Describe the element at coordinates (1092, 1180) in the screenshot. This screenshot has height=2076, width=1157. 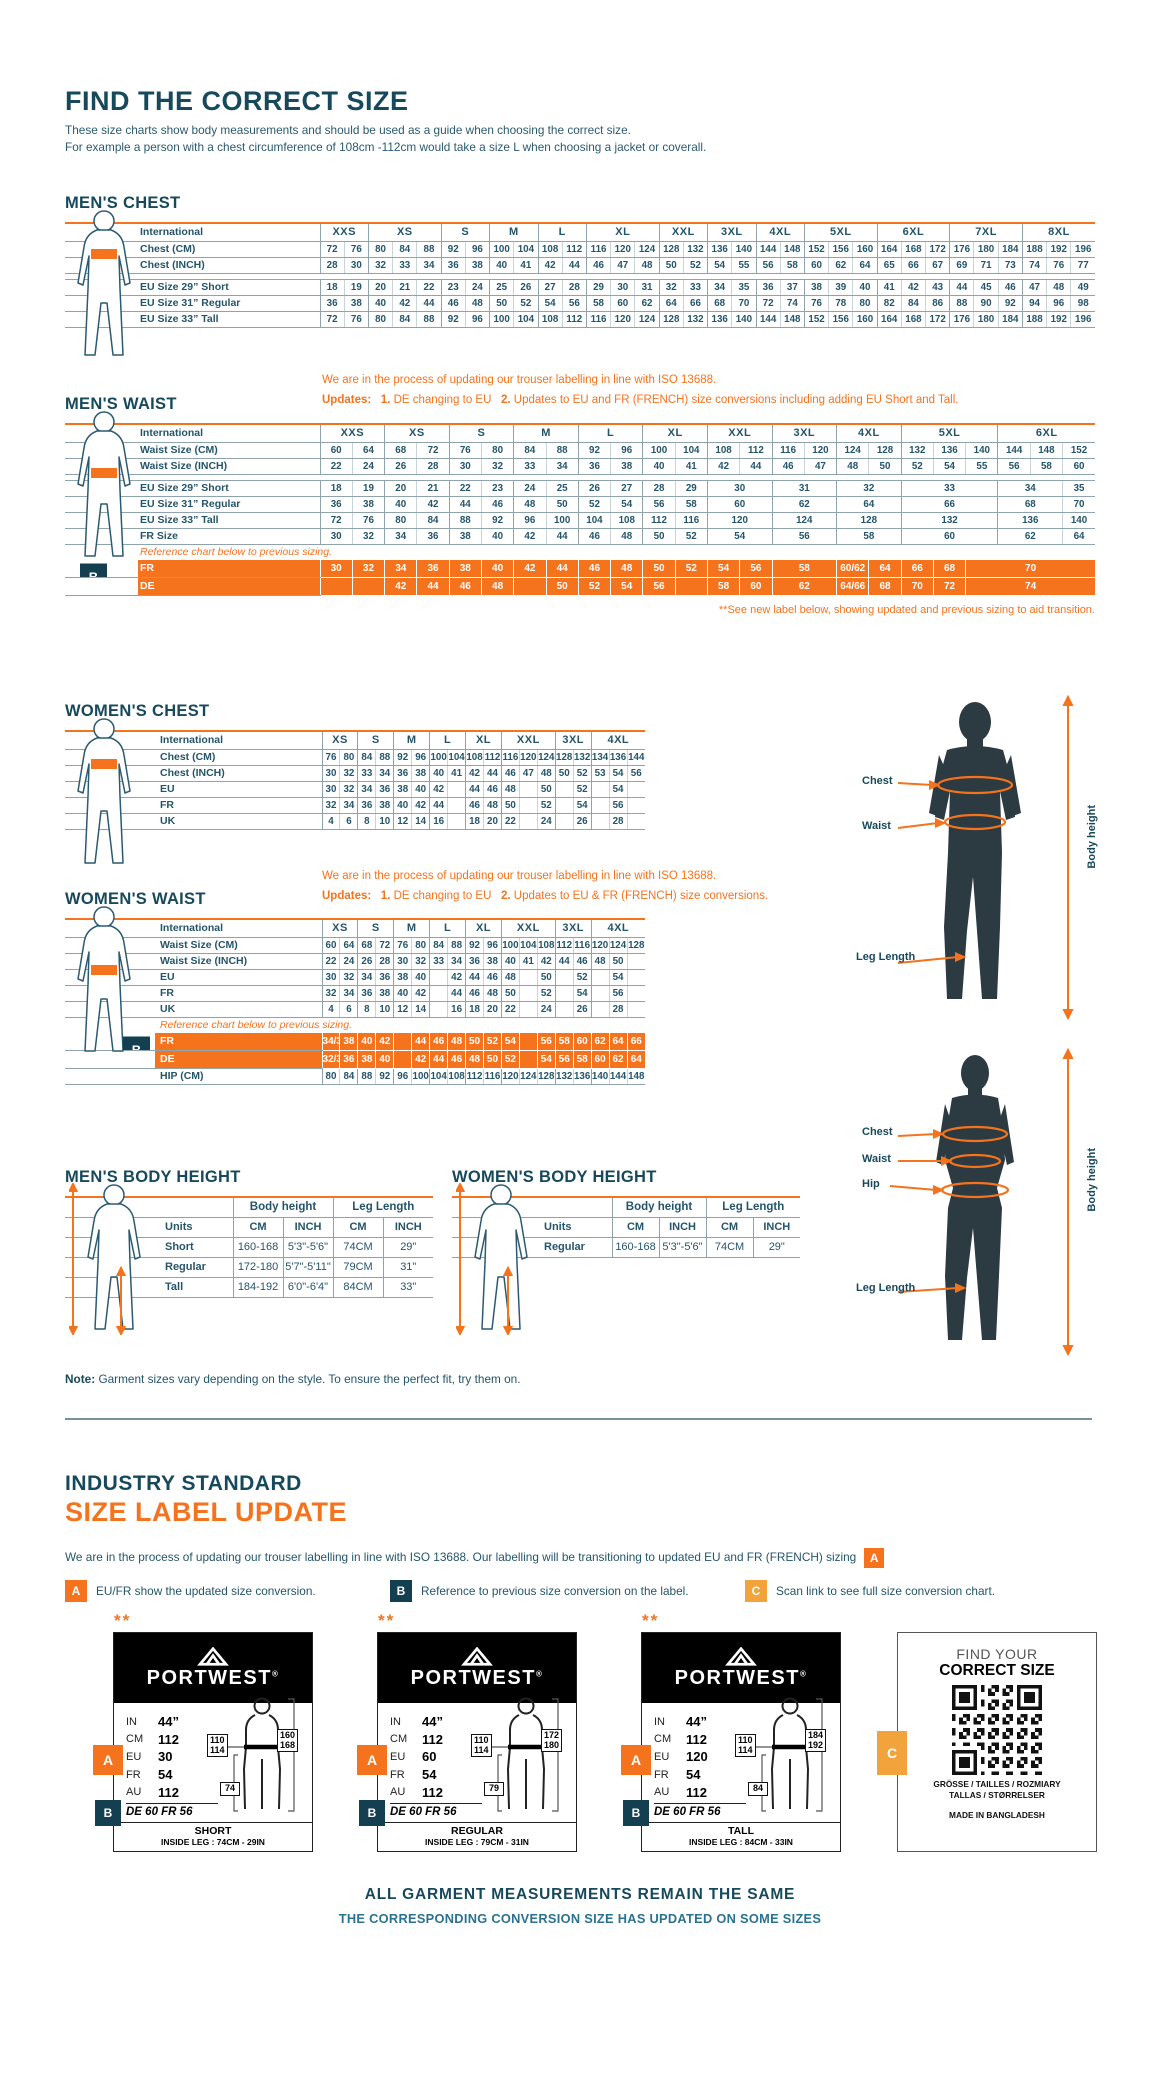
I see `body-height-label: Body height` at that location.